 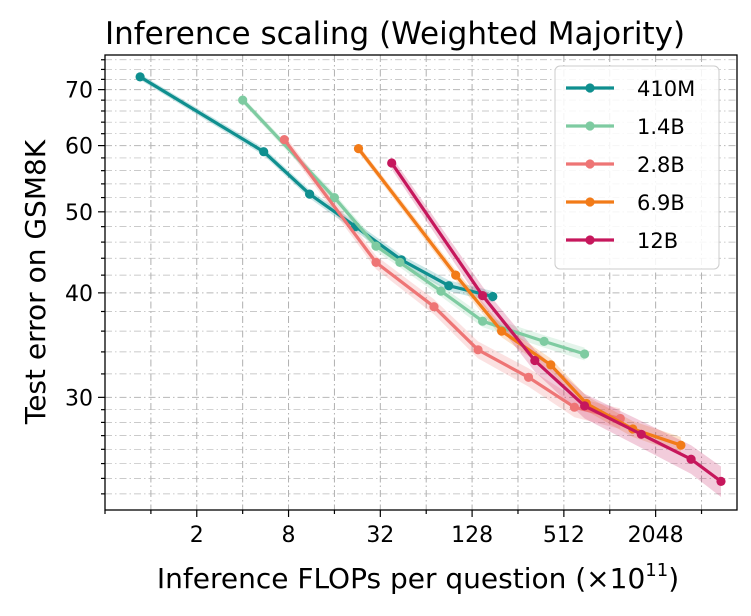 I want to click on x-tick-label: 8, so click(x=289, y=535).